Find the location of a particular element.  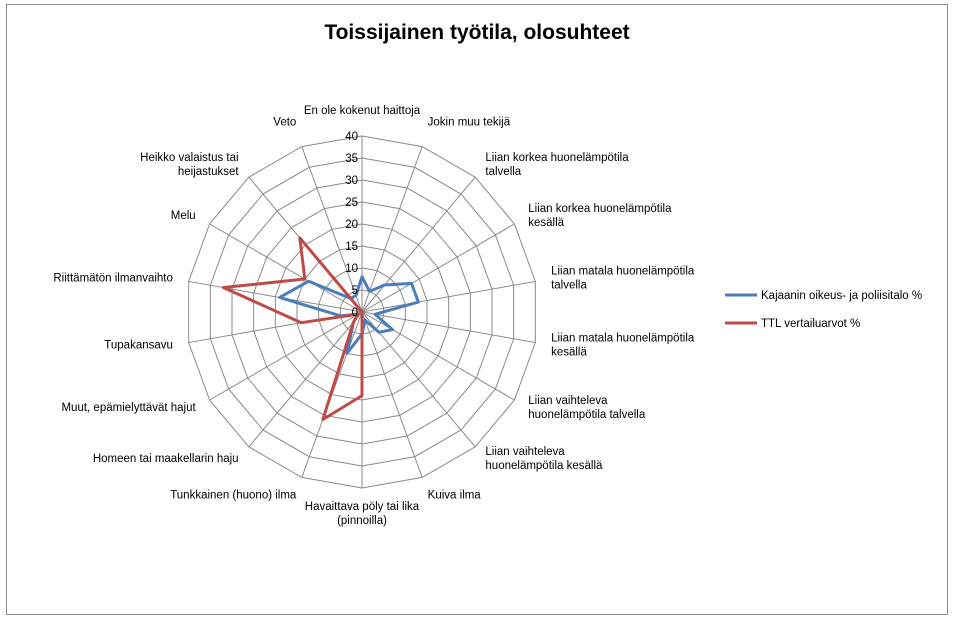

tick-label: 0 is located at coordinates (355, 313).